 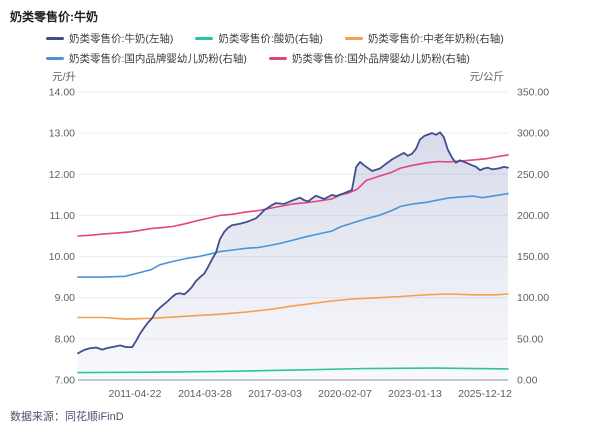 What do you see at coordinates (533, 134) in the screenshot?
I see `y-right-tick-label: 300.00` at bounding box center [533, 134].